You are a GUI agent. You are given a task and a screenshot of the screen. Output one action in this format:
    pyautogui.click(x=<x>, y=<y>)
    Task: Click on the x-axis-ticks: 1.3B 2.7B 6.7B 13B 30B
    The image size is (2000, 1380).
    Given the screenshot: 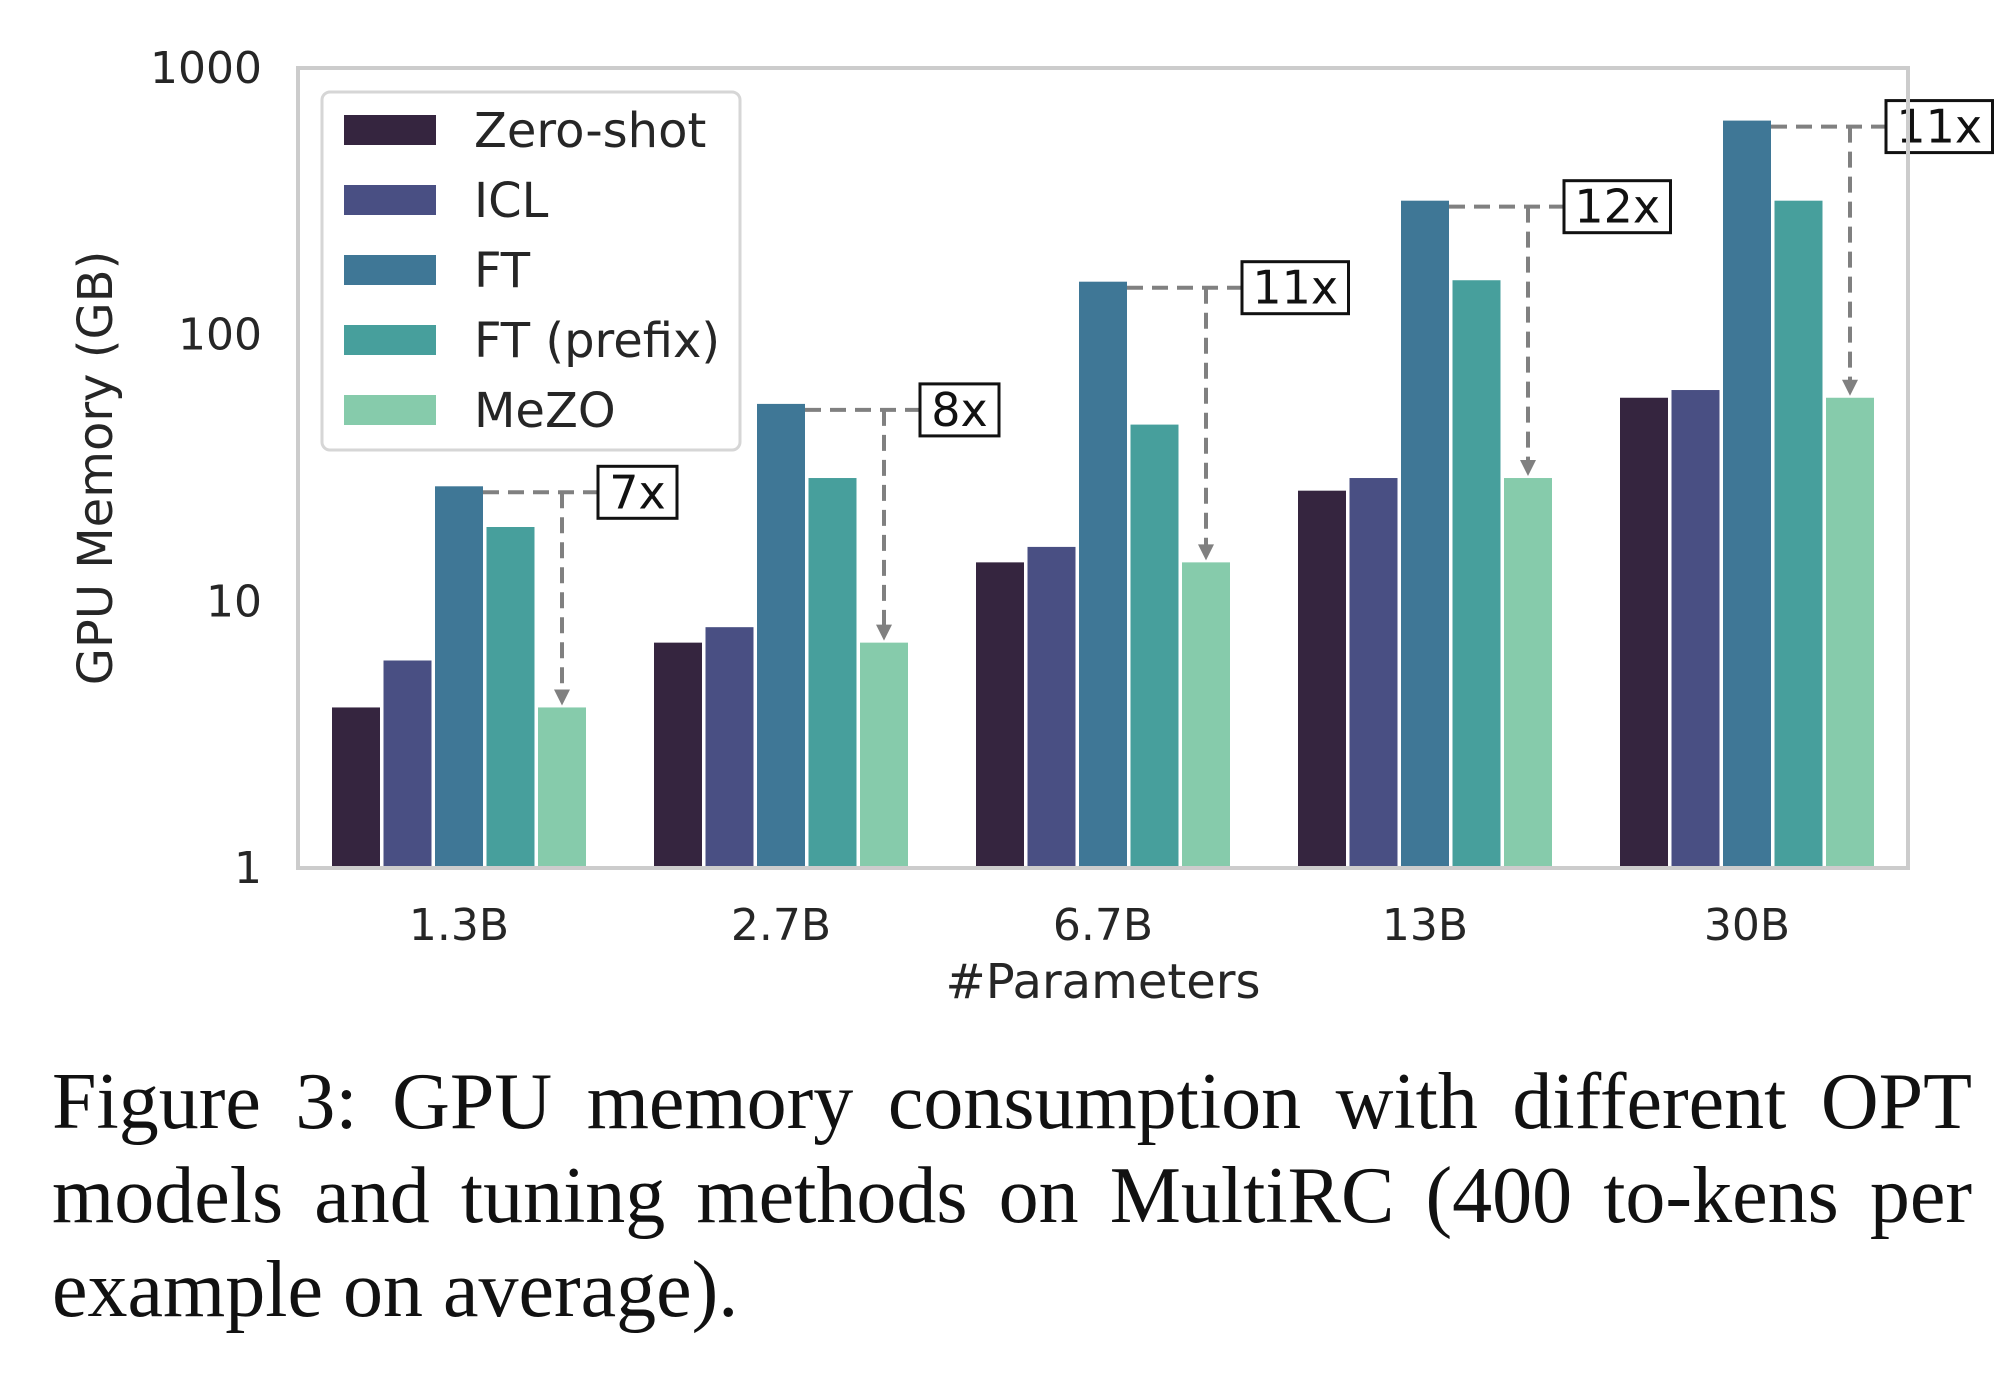 What is the action you would take?
    pyautogui.click(x=1099, y=925)
    